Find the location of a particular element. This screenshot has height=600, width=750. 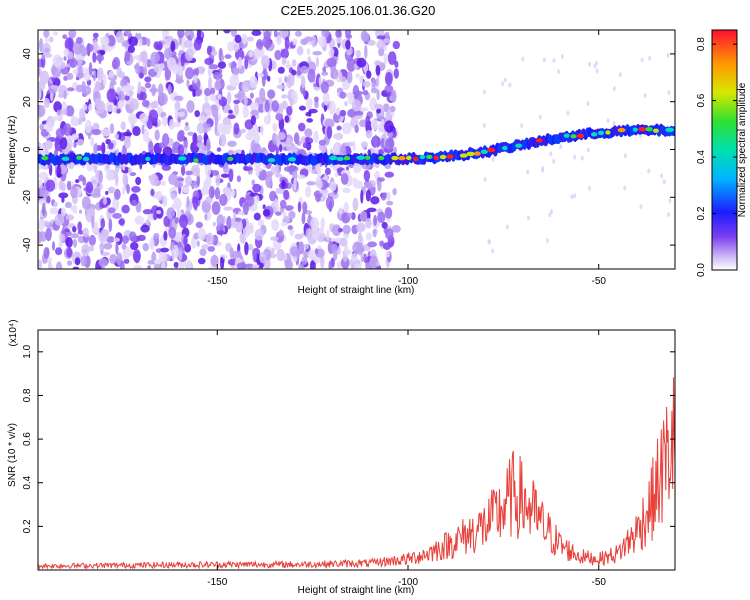

snr-xlabel: Height of straight line (km) is located at coordinates (356, 590).